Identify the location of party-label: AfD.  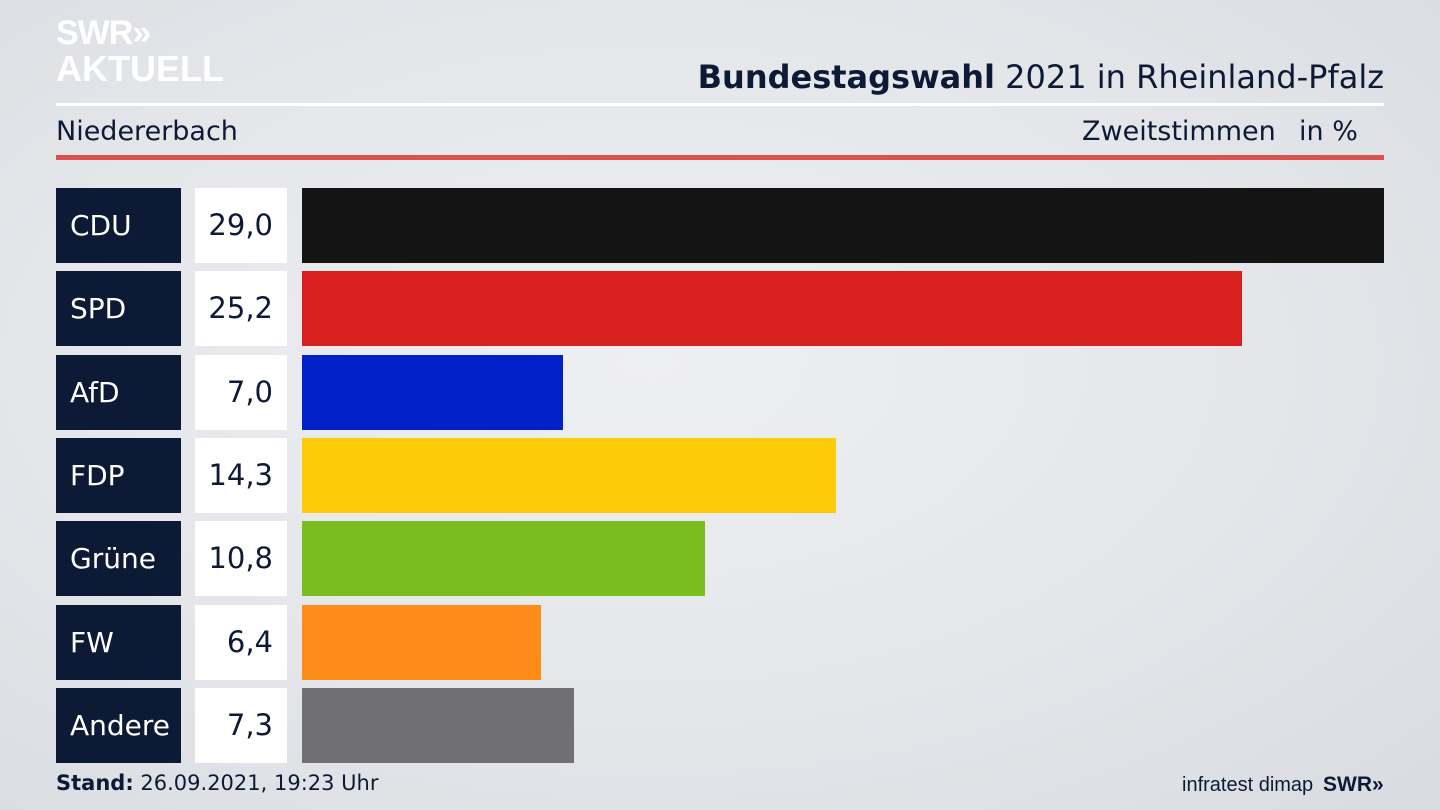
(118, 392).